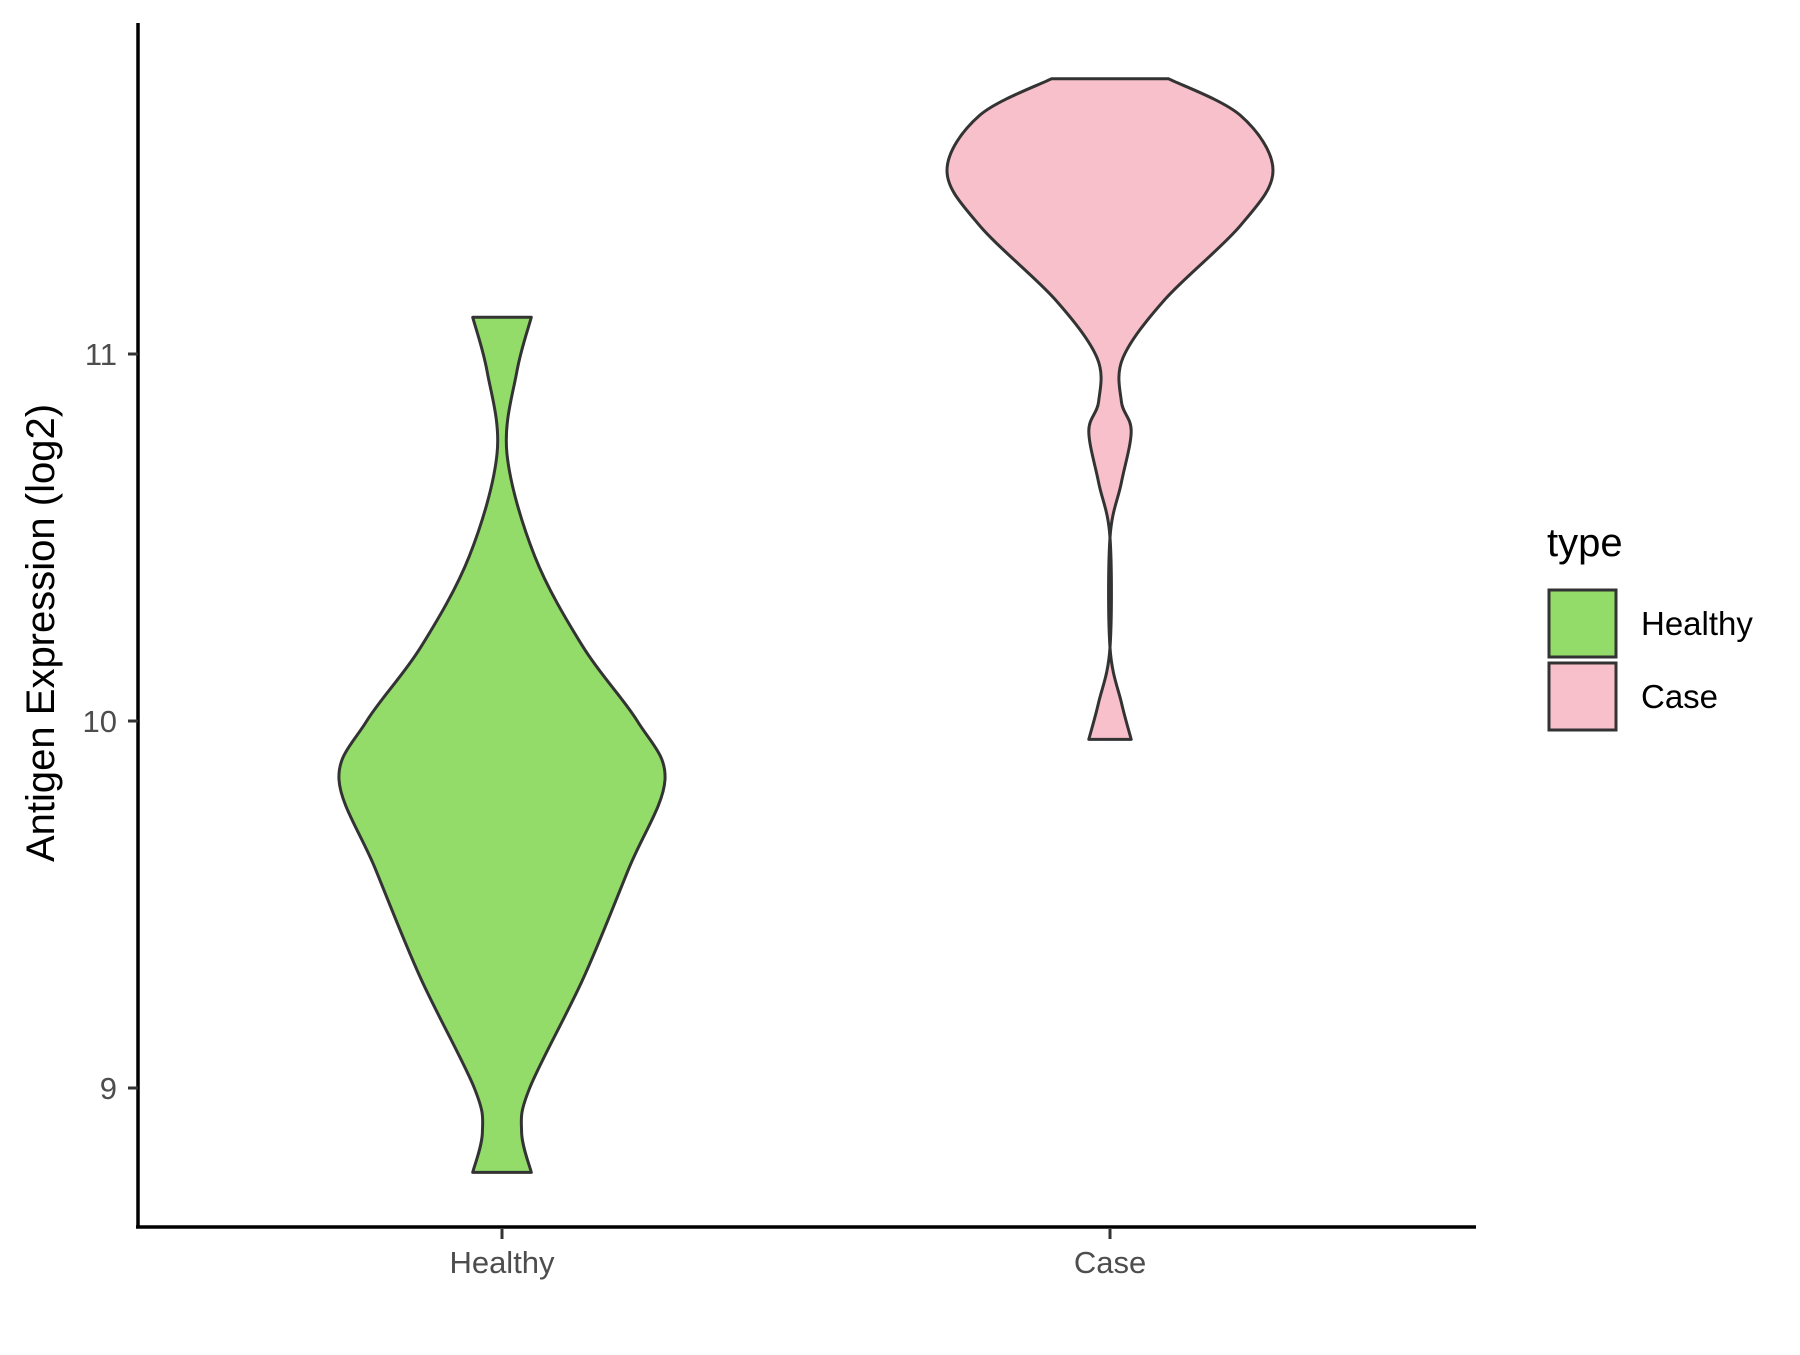 The height and width of the screenshot is (1355, 1800). What do you see at coordinates (1582, 623) in the screenshot?
I see `legend-key-healthy` at bounding box center [1582, 623].